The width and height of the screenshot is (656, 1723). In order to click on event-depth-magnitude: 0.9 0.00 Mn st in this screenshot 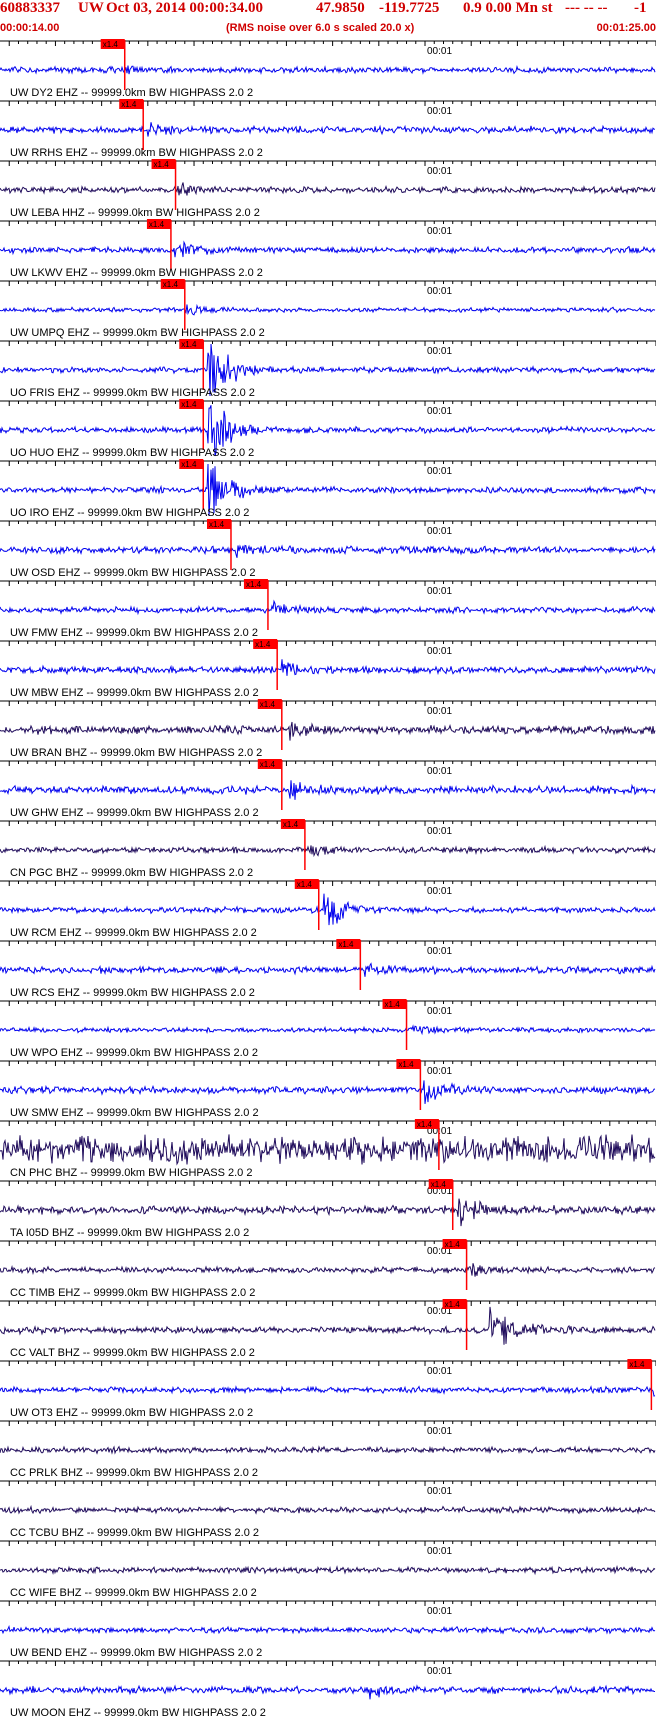, I will do `click(508, 8)`.